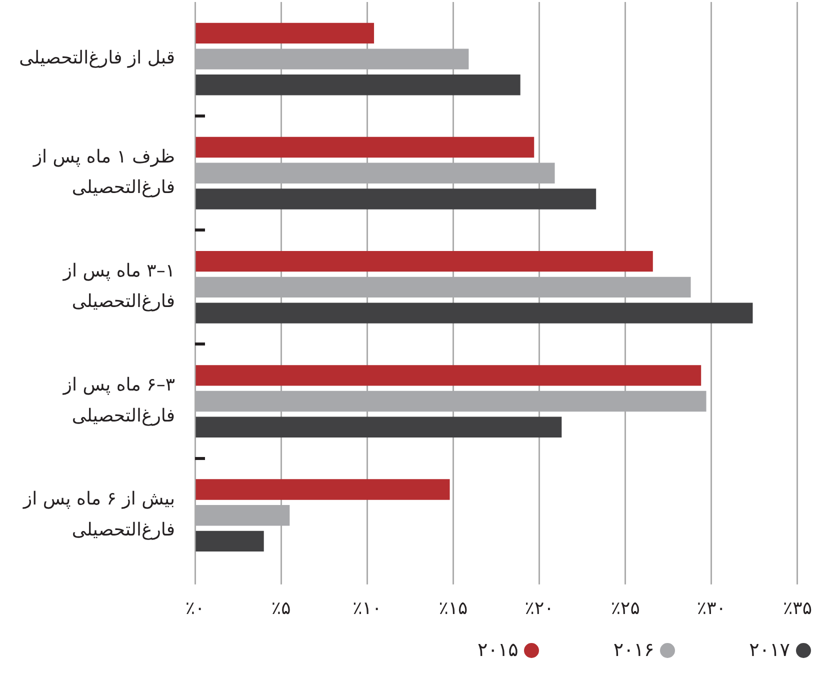 The height and width of the screenshot is (689, 826). Describe the element at coordinates (195, 608) in the screenshot. I see `x-tick-label: ٪۰` at that location.